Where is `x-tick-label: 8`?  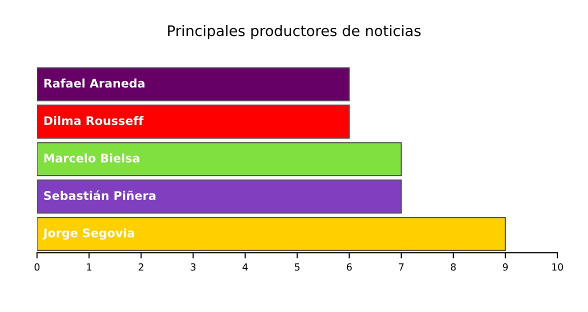
x-tick-label: 8 is located at coordinates (453, 267).